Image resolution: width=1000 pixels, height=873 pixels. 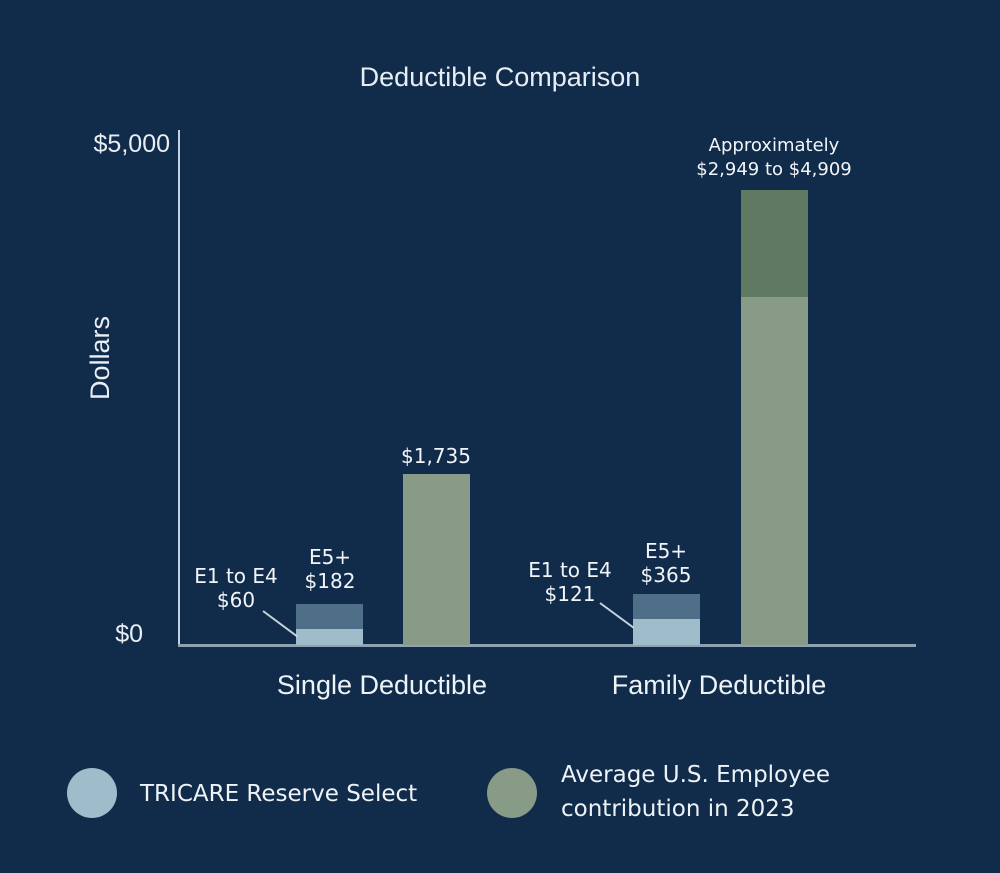 I want to click on x-category-family: Family Deductible, so click(x=719, y=685).